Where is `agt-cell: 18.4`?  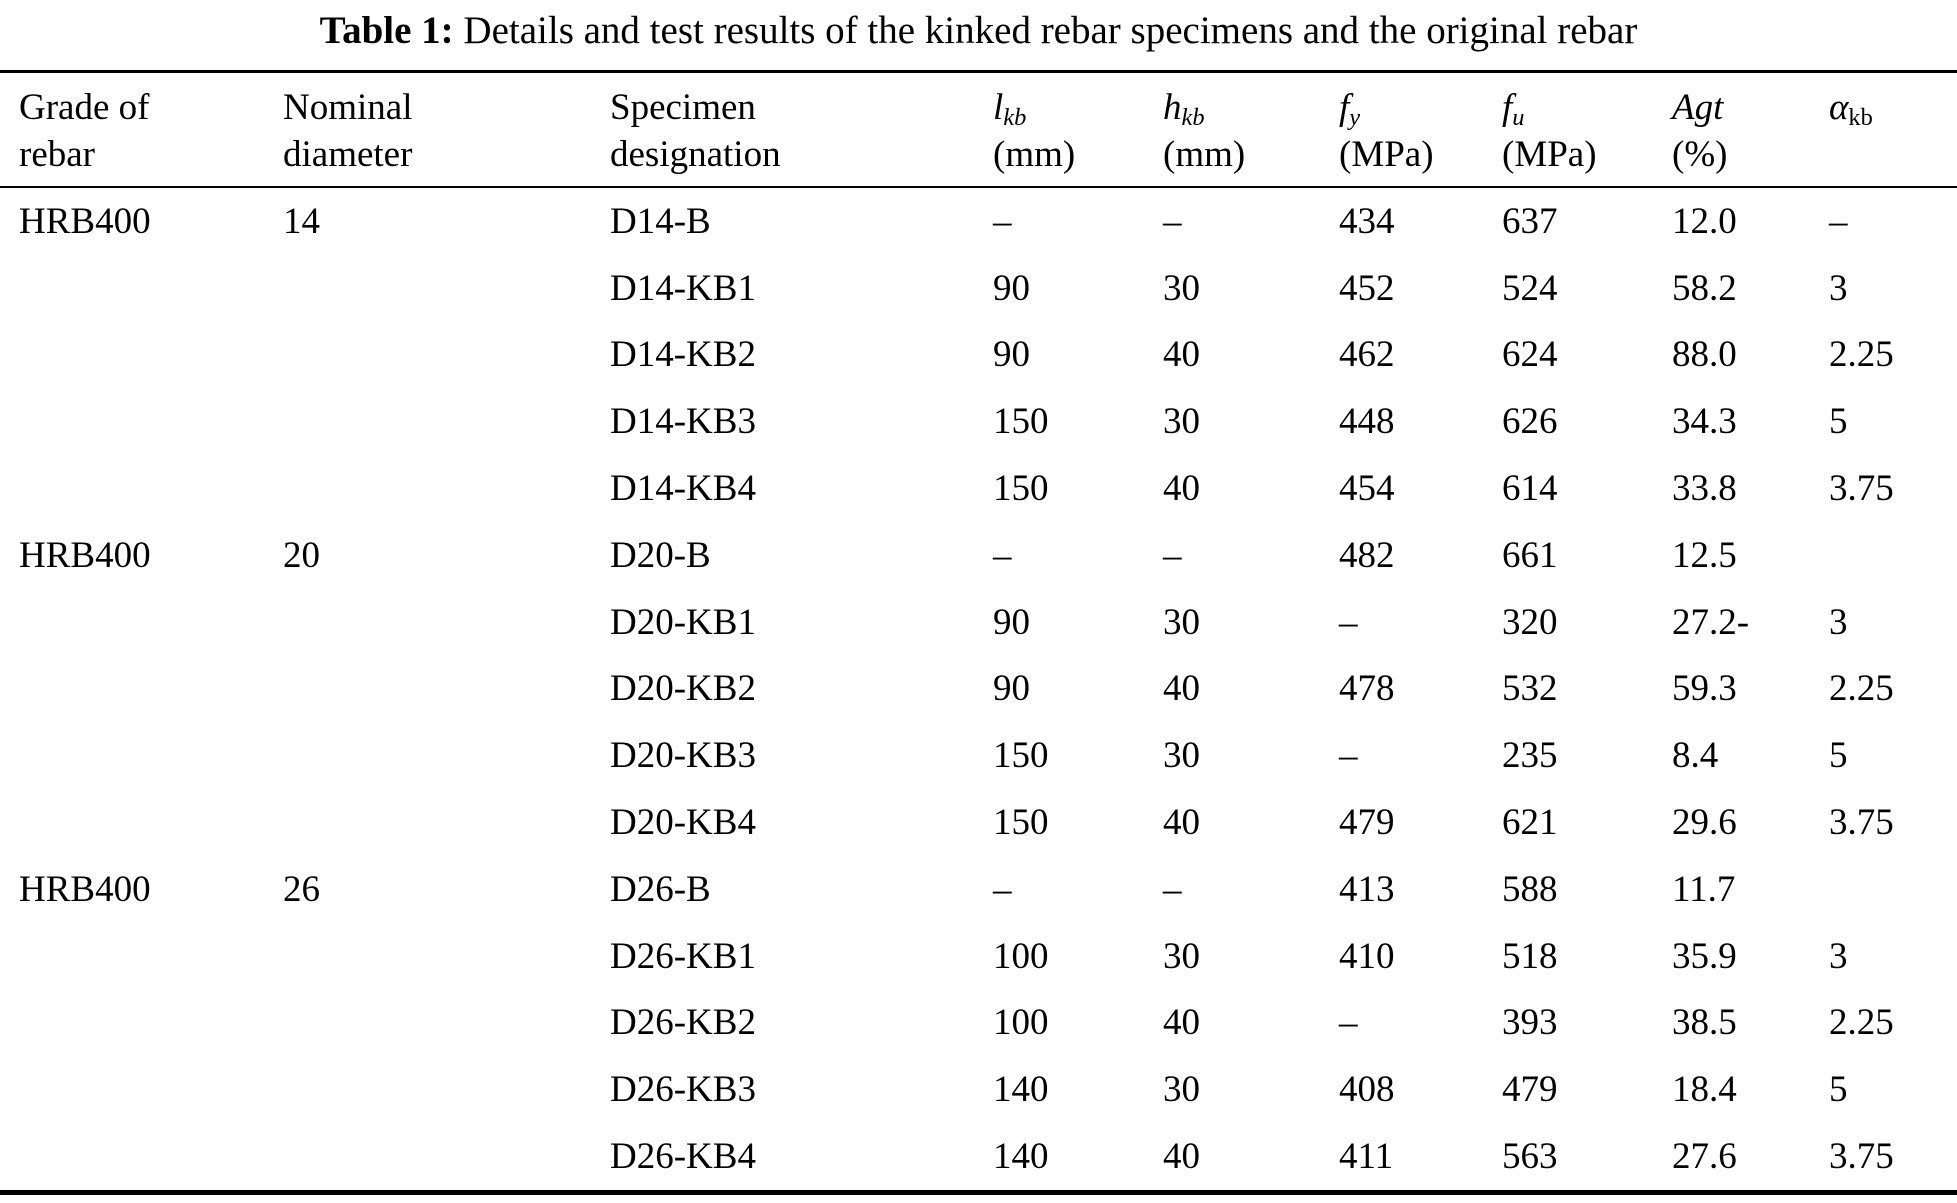
agt-cell: 18.4 is located at coordinates (1704, 1090).